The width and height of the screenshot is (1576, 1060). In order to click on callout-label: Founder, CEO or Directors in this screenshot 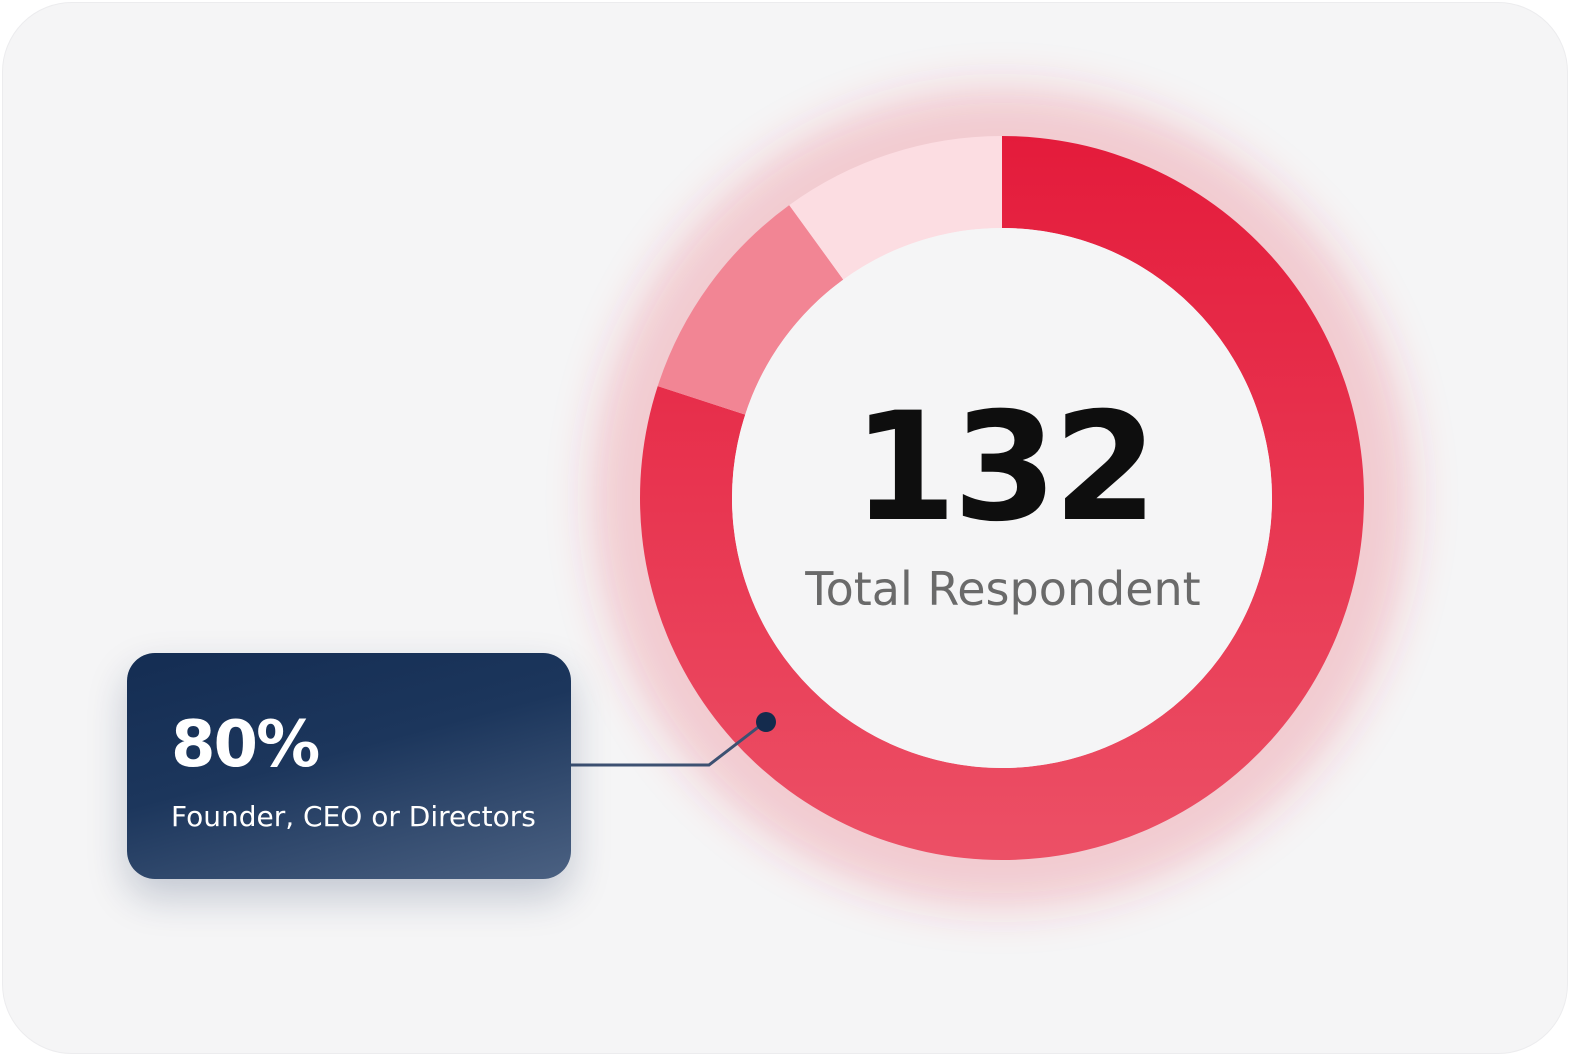, I will do `click(353, 816)`.